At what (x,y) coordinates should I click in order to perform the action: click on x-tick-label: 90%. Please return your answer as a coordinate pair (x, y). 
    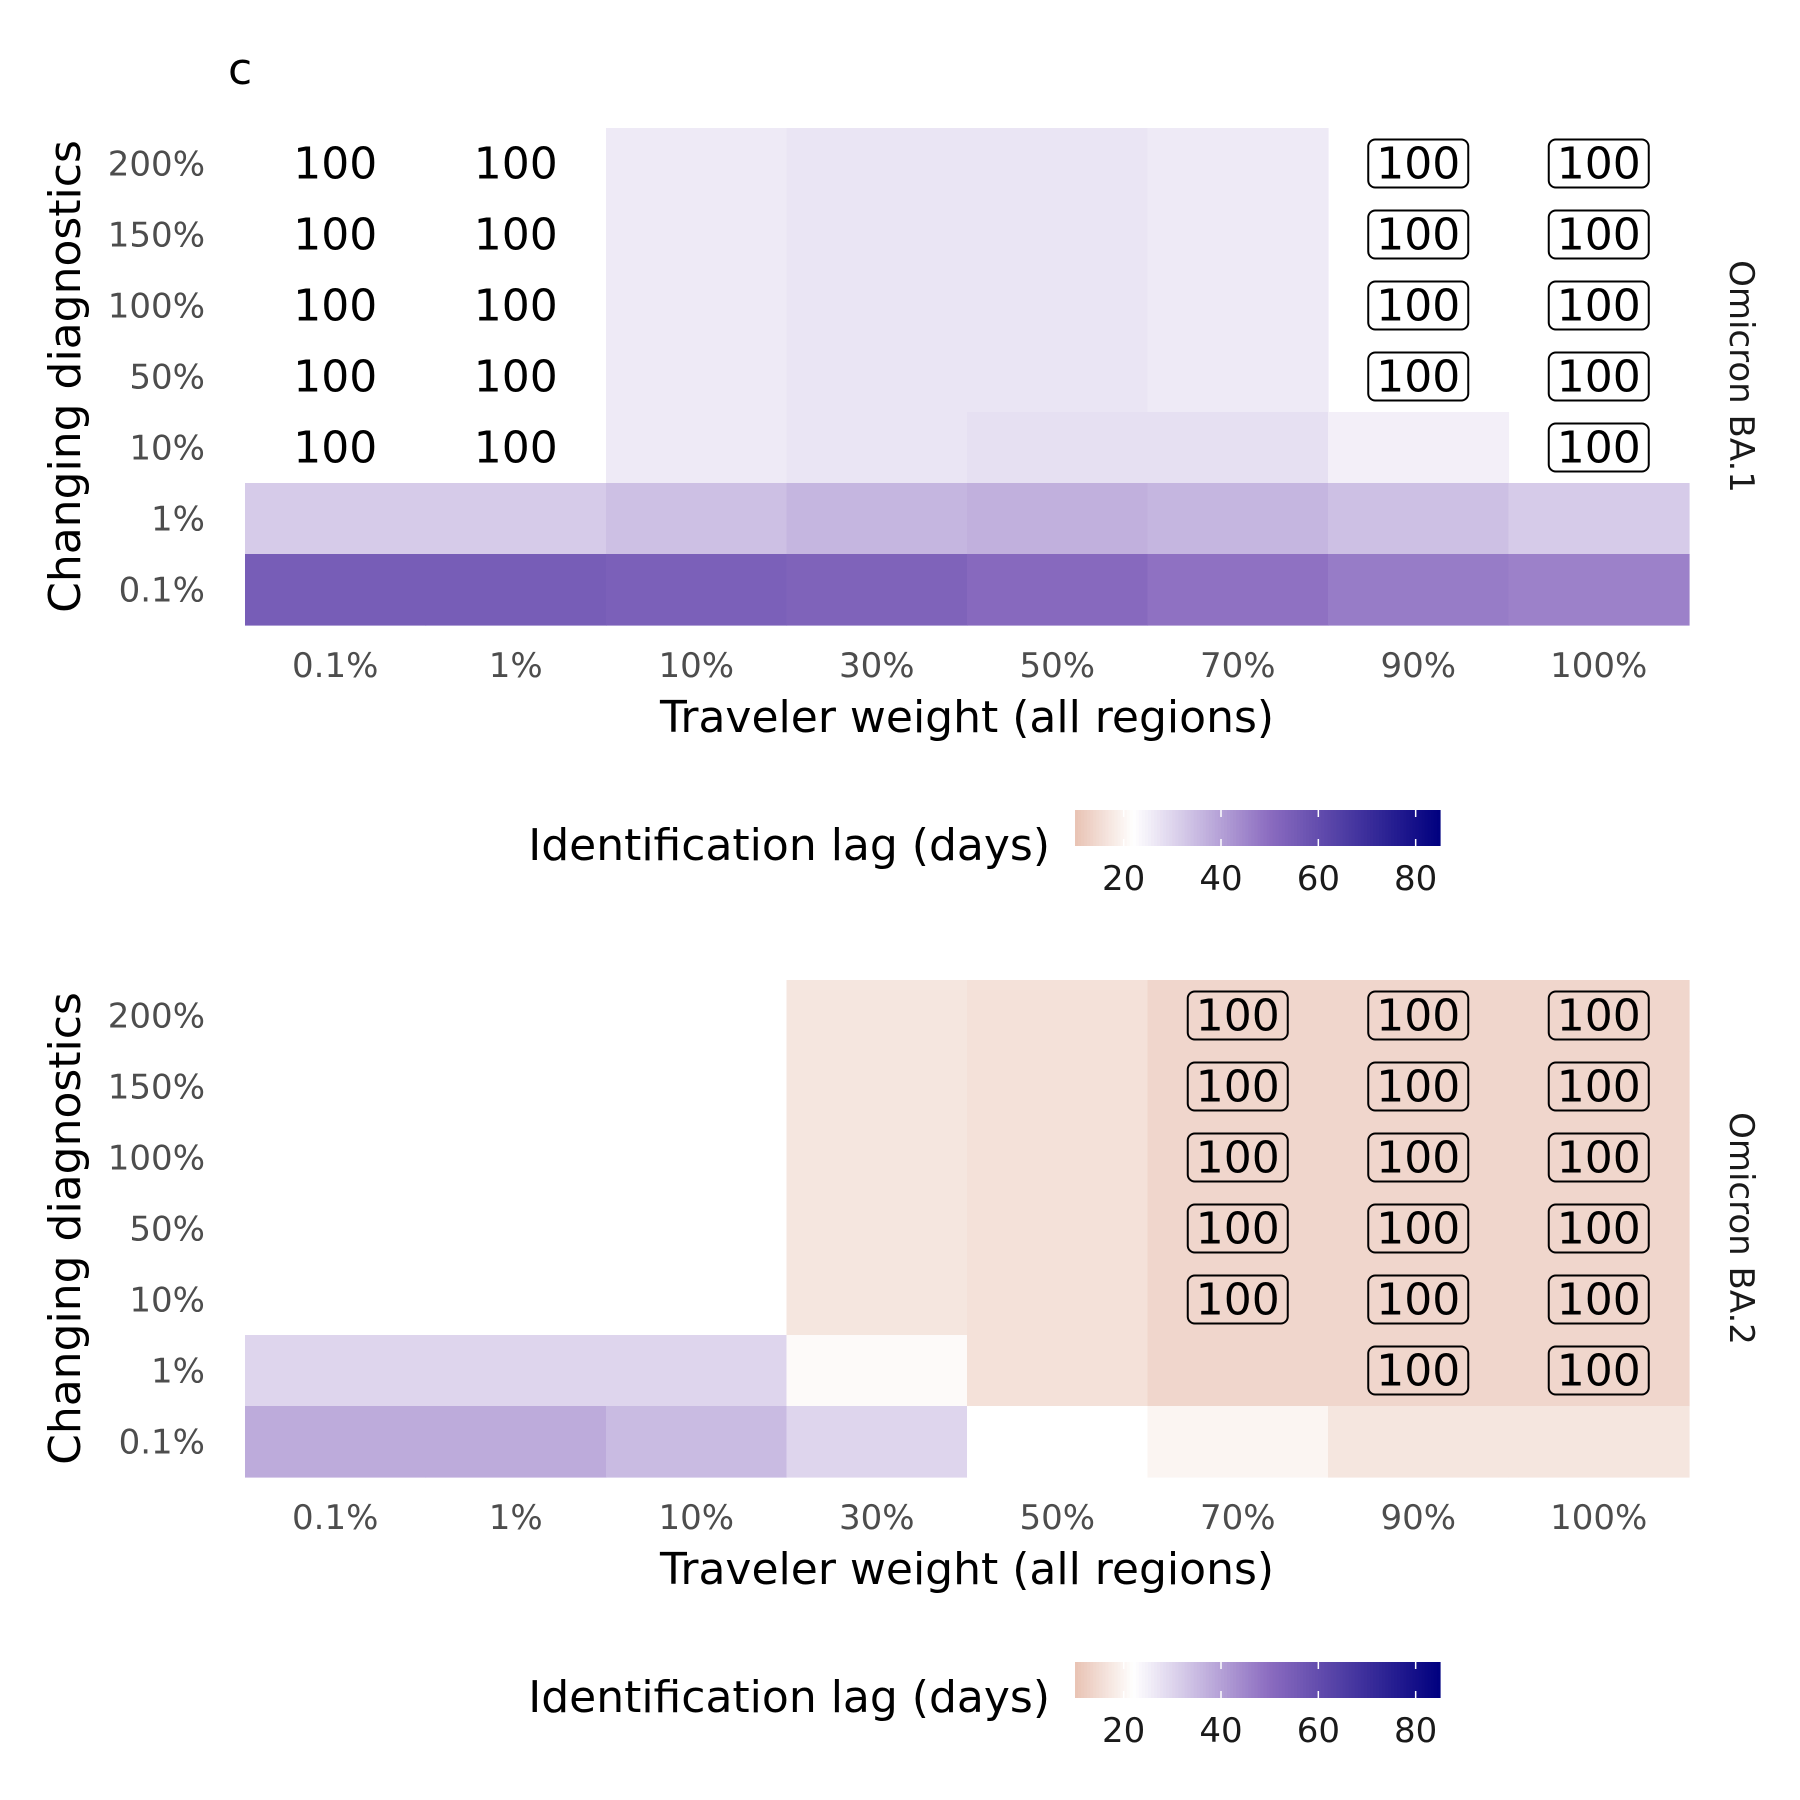
    Looking at the image, I should click on (1418, 666).